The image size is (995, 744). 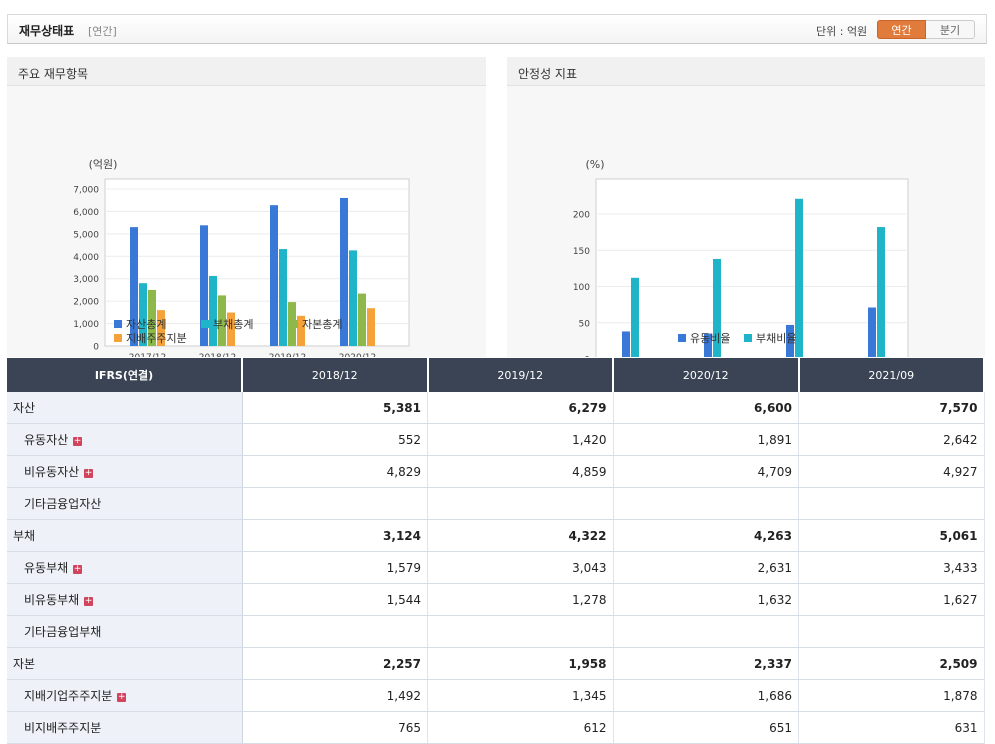 What do you see at coordinates (213, 310) in the screenshot?
I see `bar-부채총계-2018/12` at bounding box center [213, 310].